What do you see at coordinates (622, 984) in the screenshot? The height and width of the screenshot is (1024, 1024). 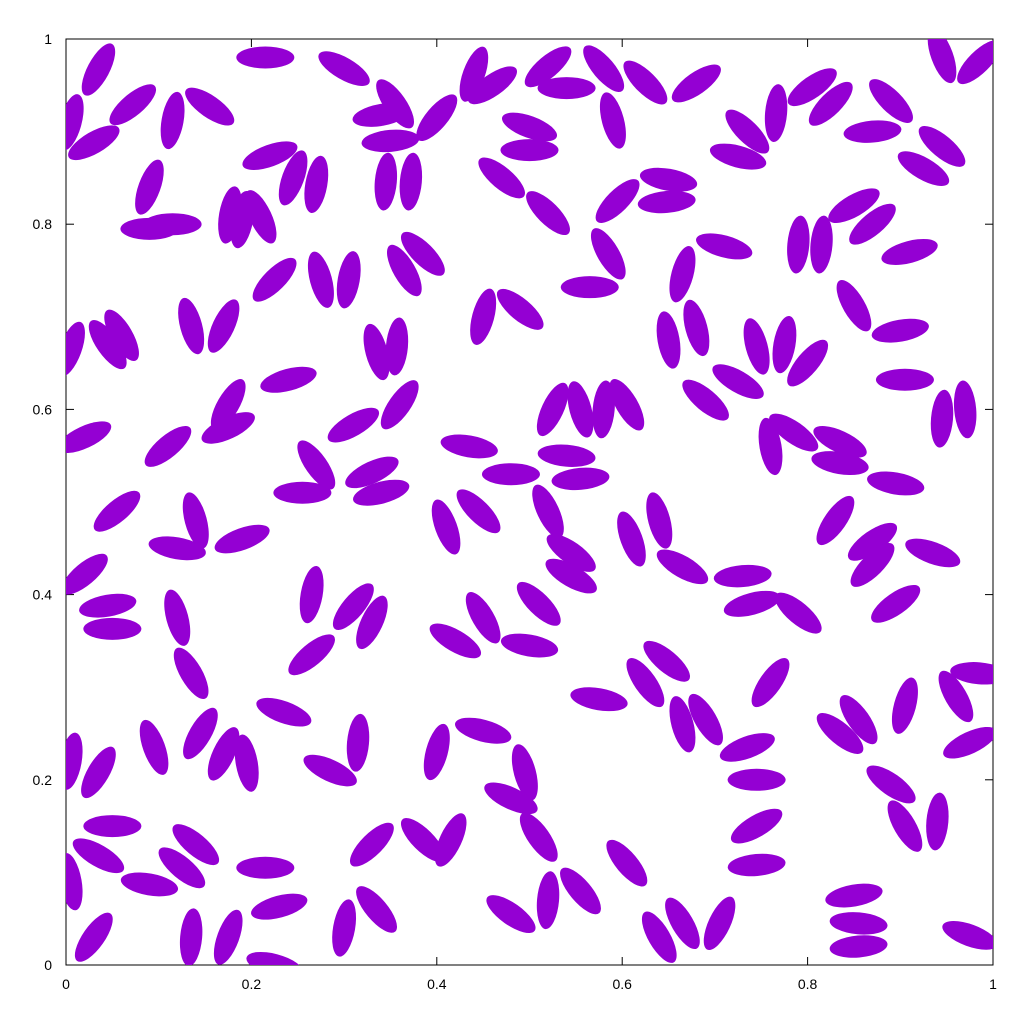 I see `x-tick-label: 0.6` at bounding box center [622, 984].